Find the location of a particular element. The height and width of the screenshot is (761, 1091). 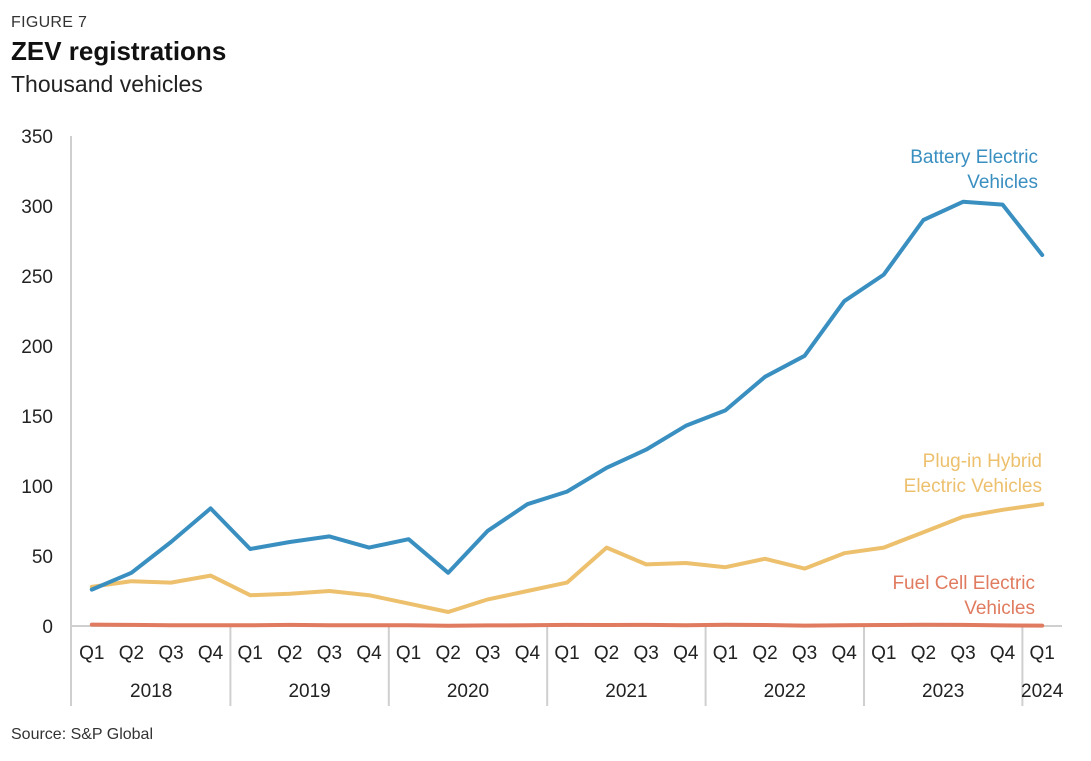

series-label-line: Battery Electric is located at coordinates (974, 157).